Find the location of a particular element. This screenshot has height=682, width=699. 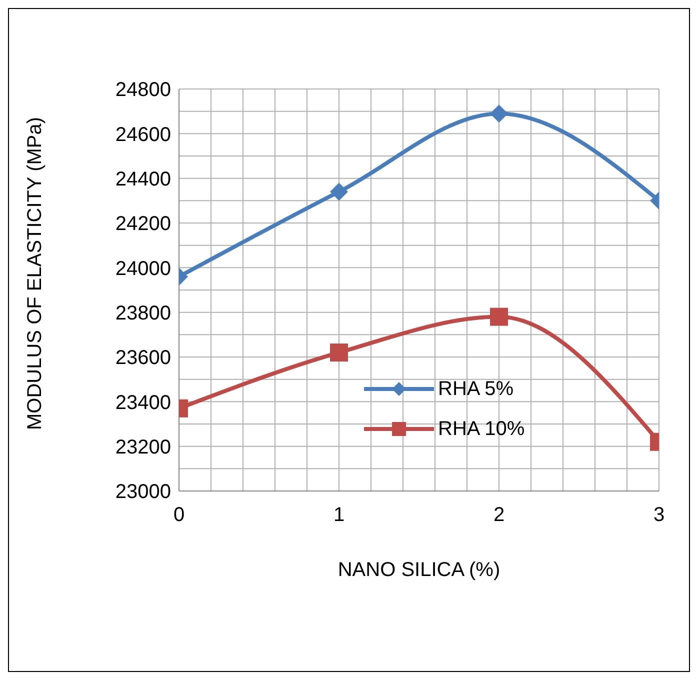

x-tick-label: 1 is located at coordinates (339, 515).